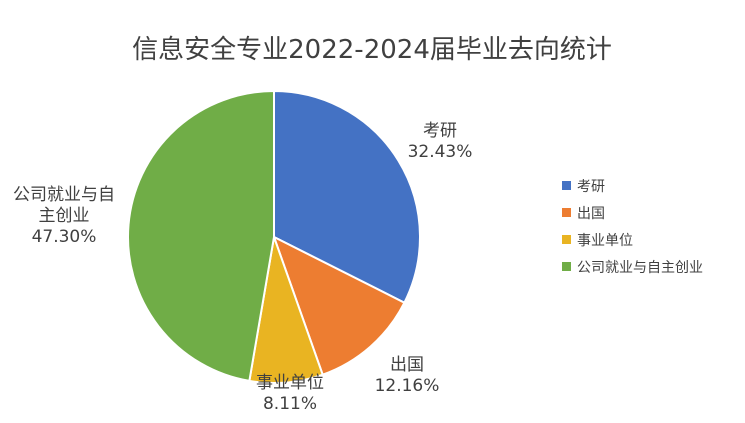 The image size is (745, 423). I want to click on data-label-3: 事业单位 8.11%, so click(290, 393).